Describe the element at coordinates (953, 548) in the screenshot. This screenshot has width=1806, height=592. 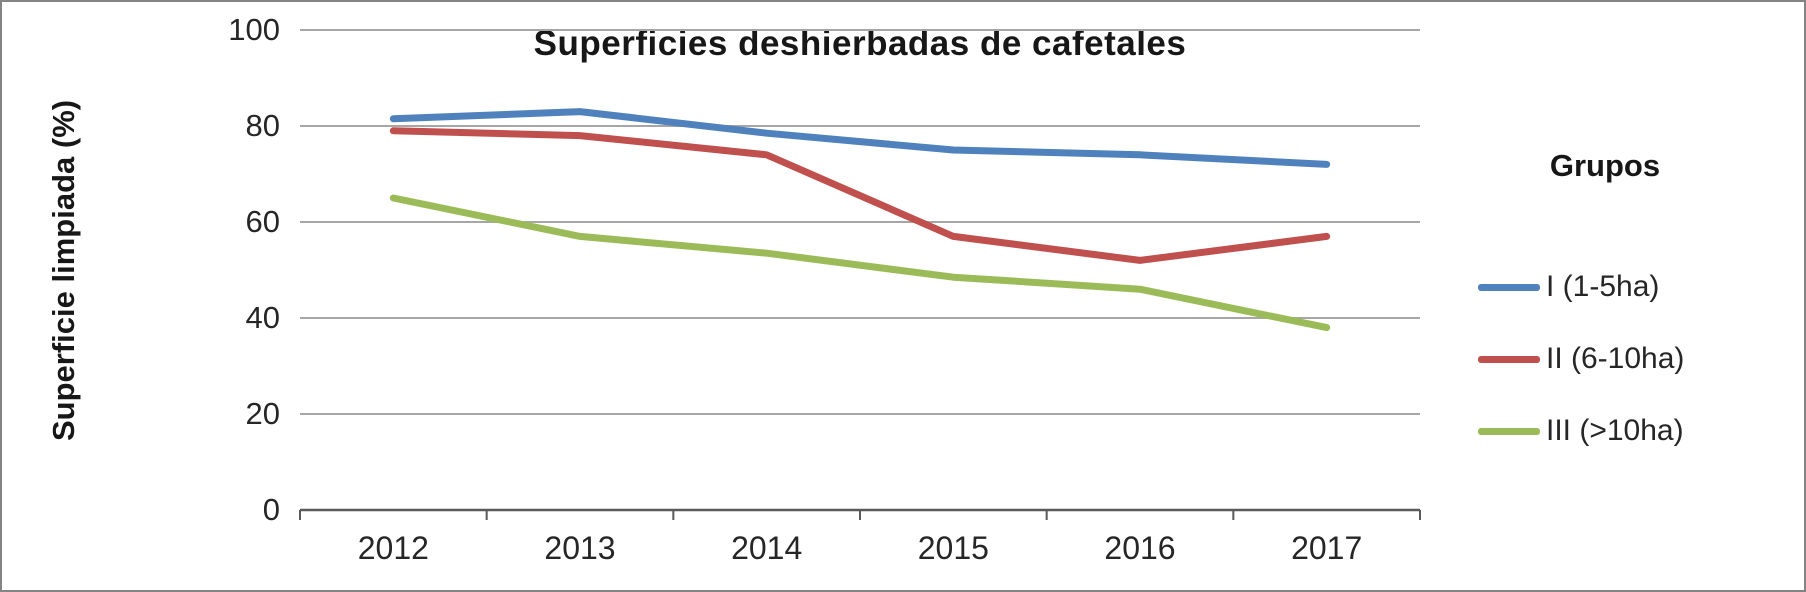
I see `x-tick-label: 2015` at that location.